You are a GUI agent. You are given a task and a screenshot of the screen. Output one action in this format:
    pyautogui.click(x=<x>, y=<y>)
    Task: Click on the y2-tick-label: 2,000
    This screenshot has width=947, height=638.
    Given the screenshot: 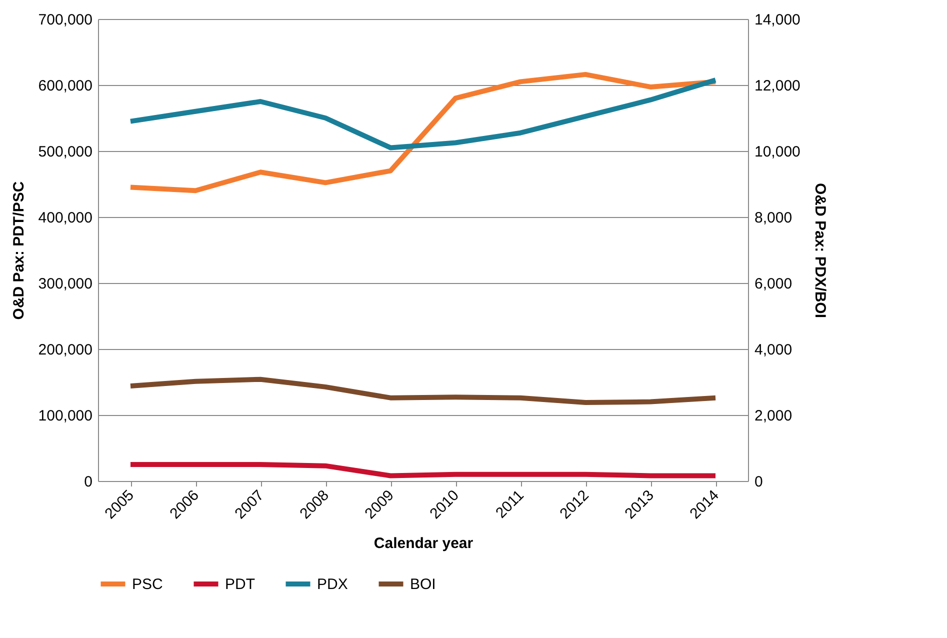 What is the action you would take?
    pyautogui.click(x=773, y=416)
    